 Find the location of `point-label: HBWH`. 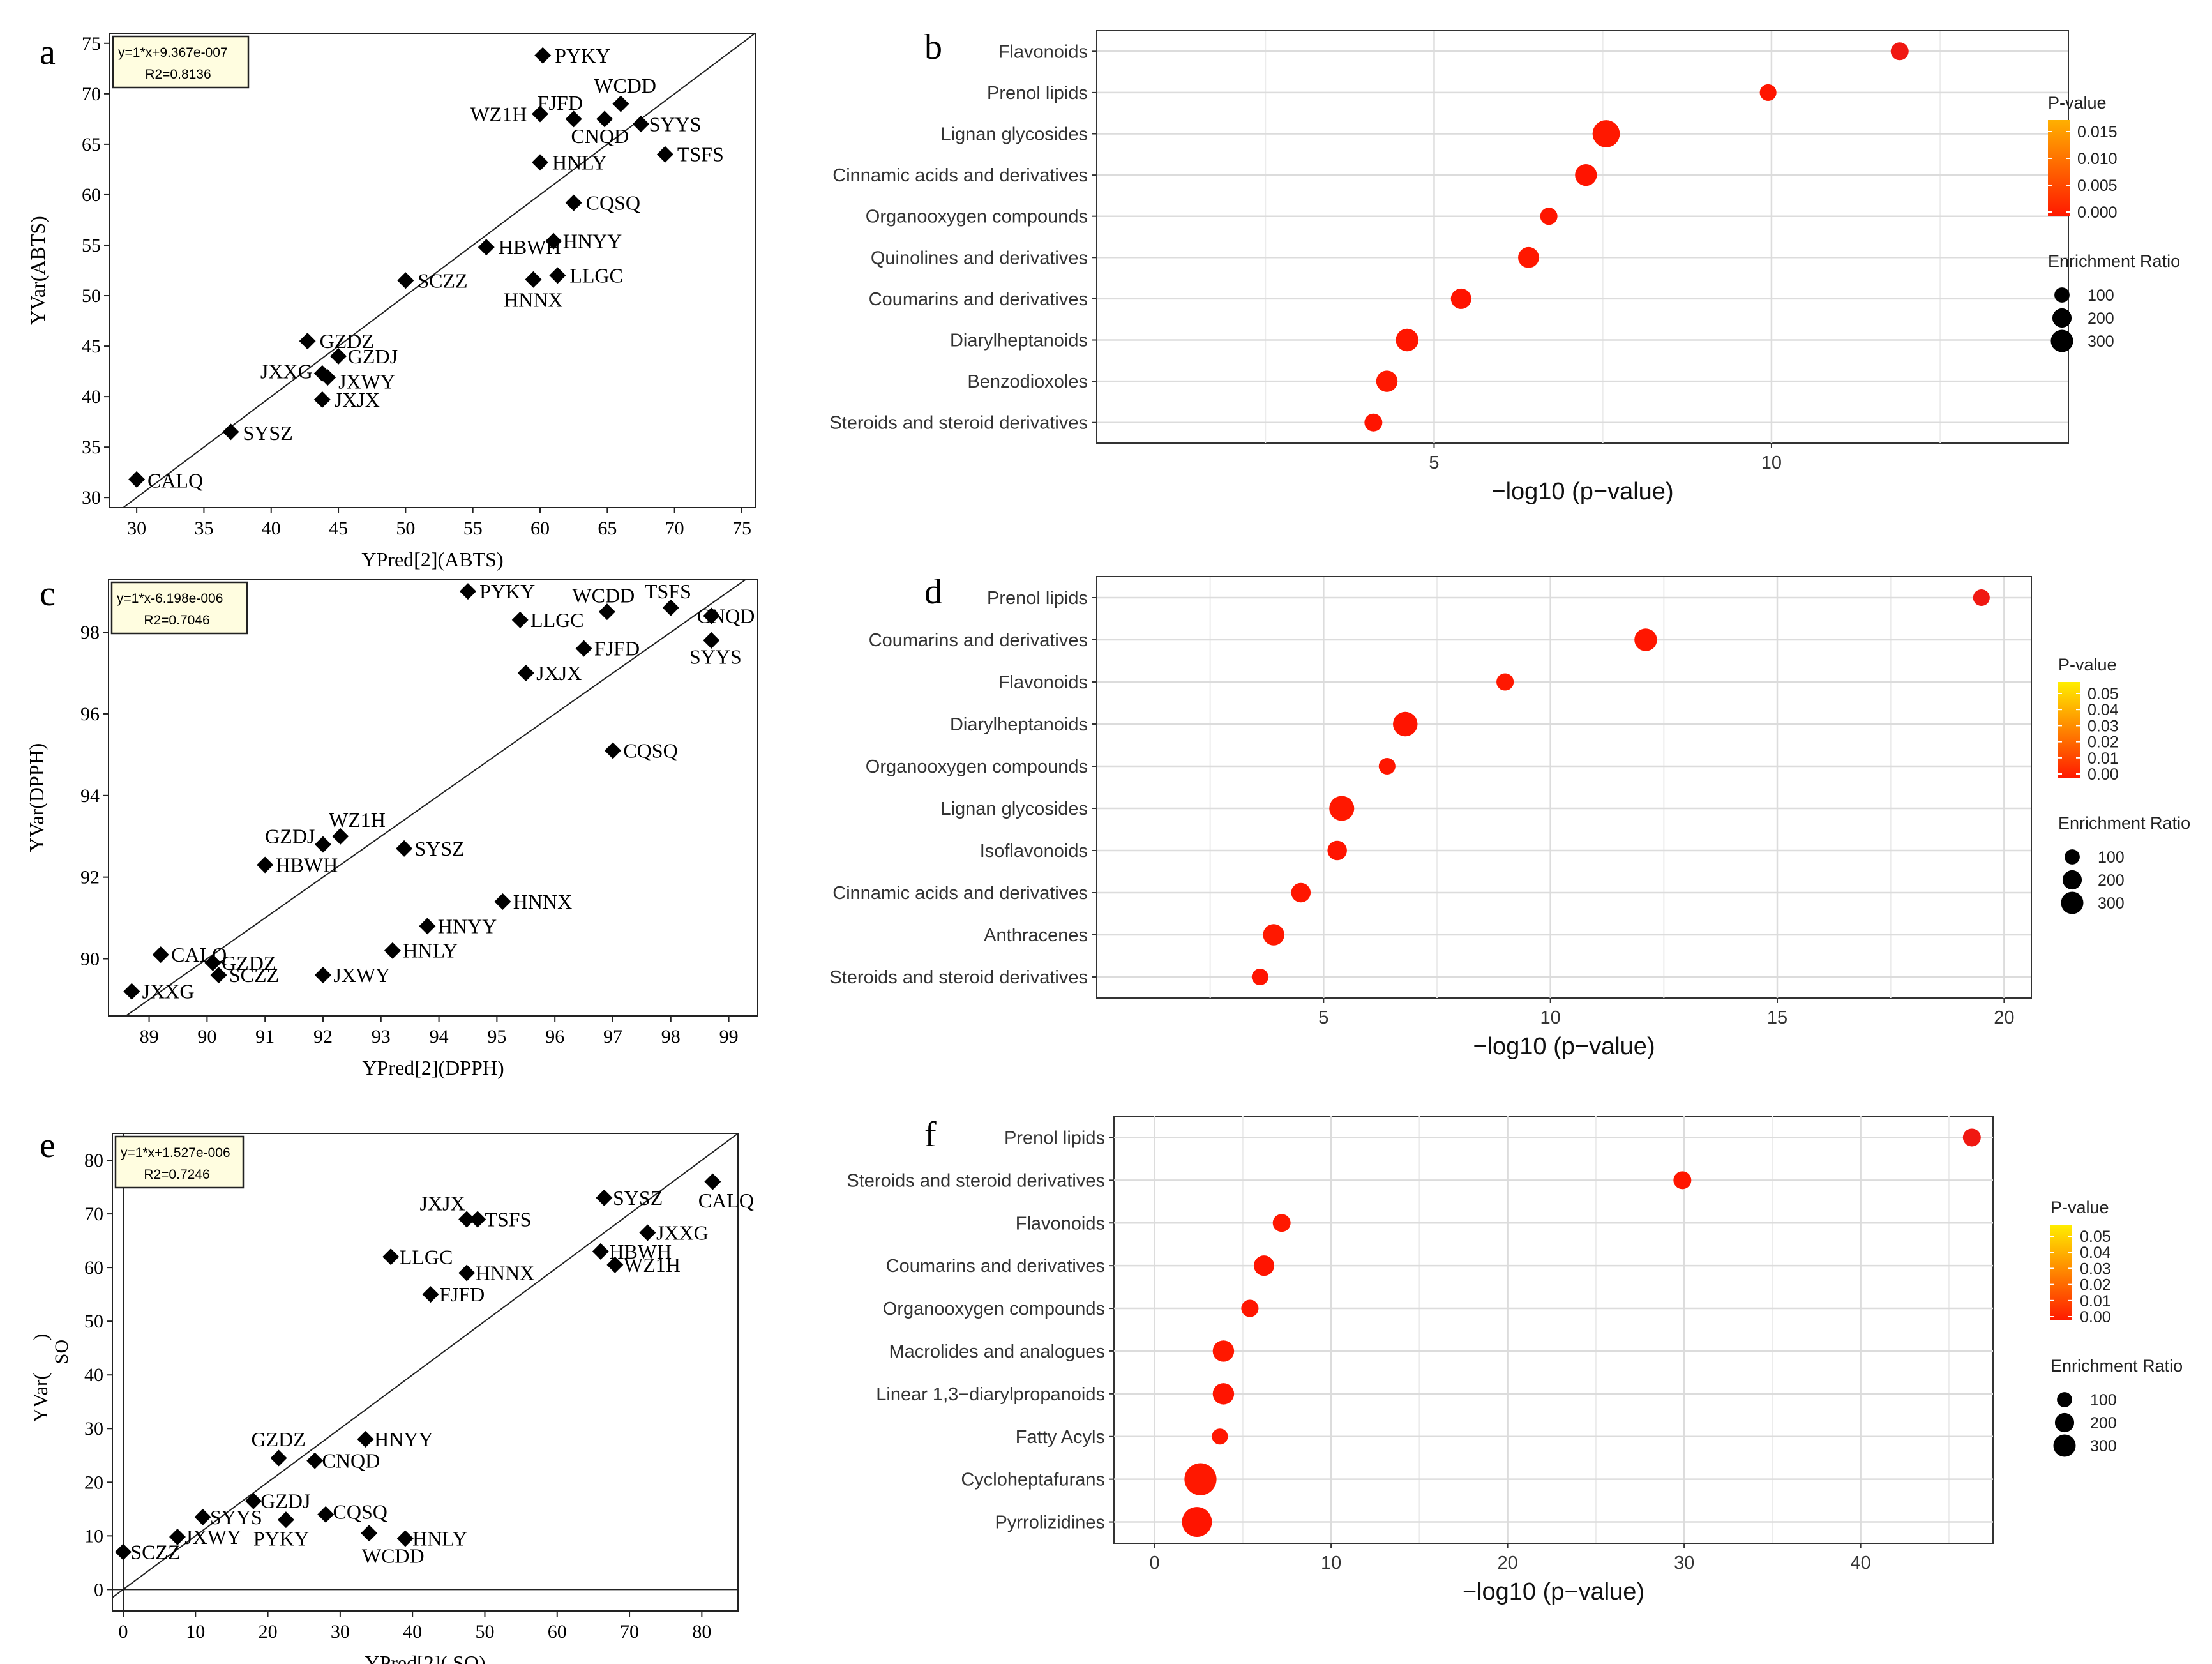

point-label: HBWH is located at coordinates (307, 864).